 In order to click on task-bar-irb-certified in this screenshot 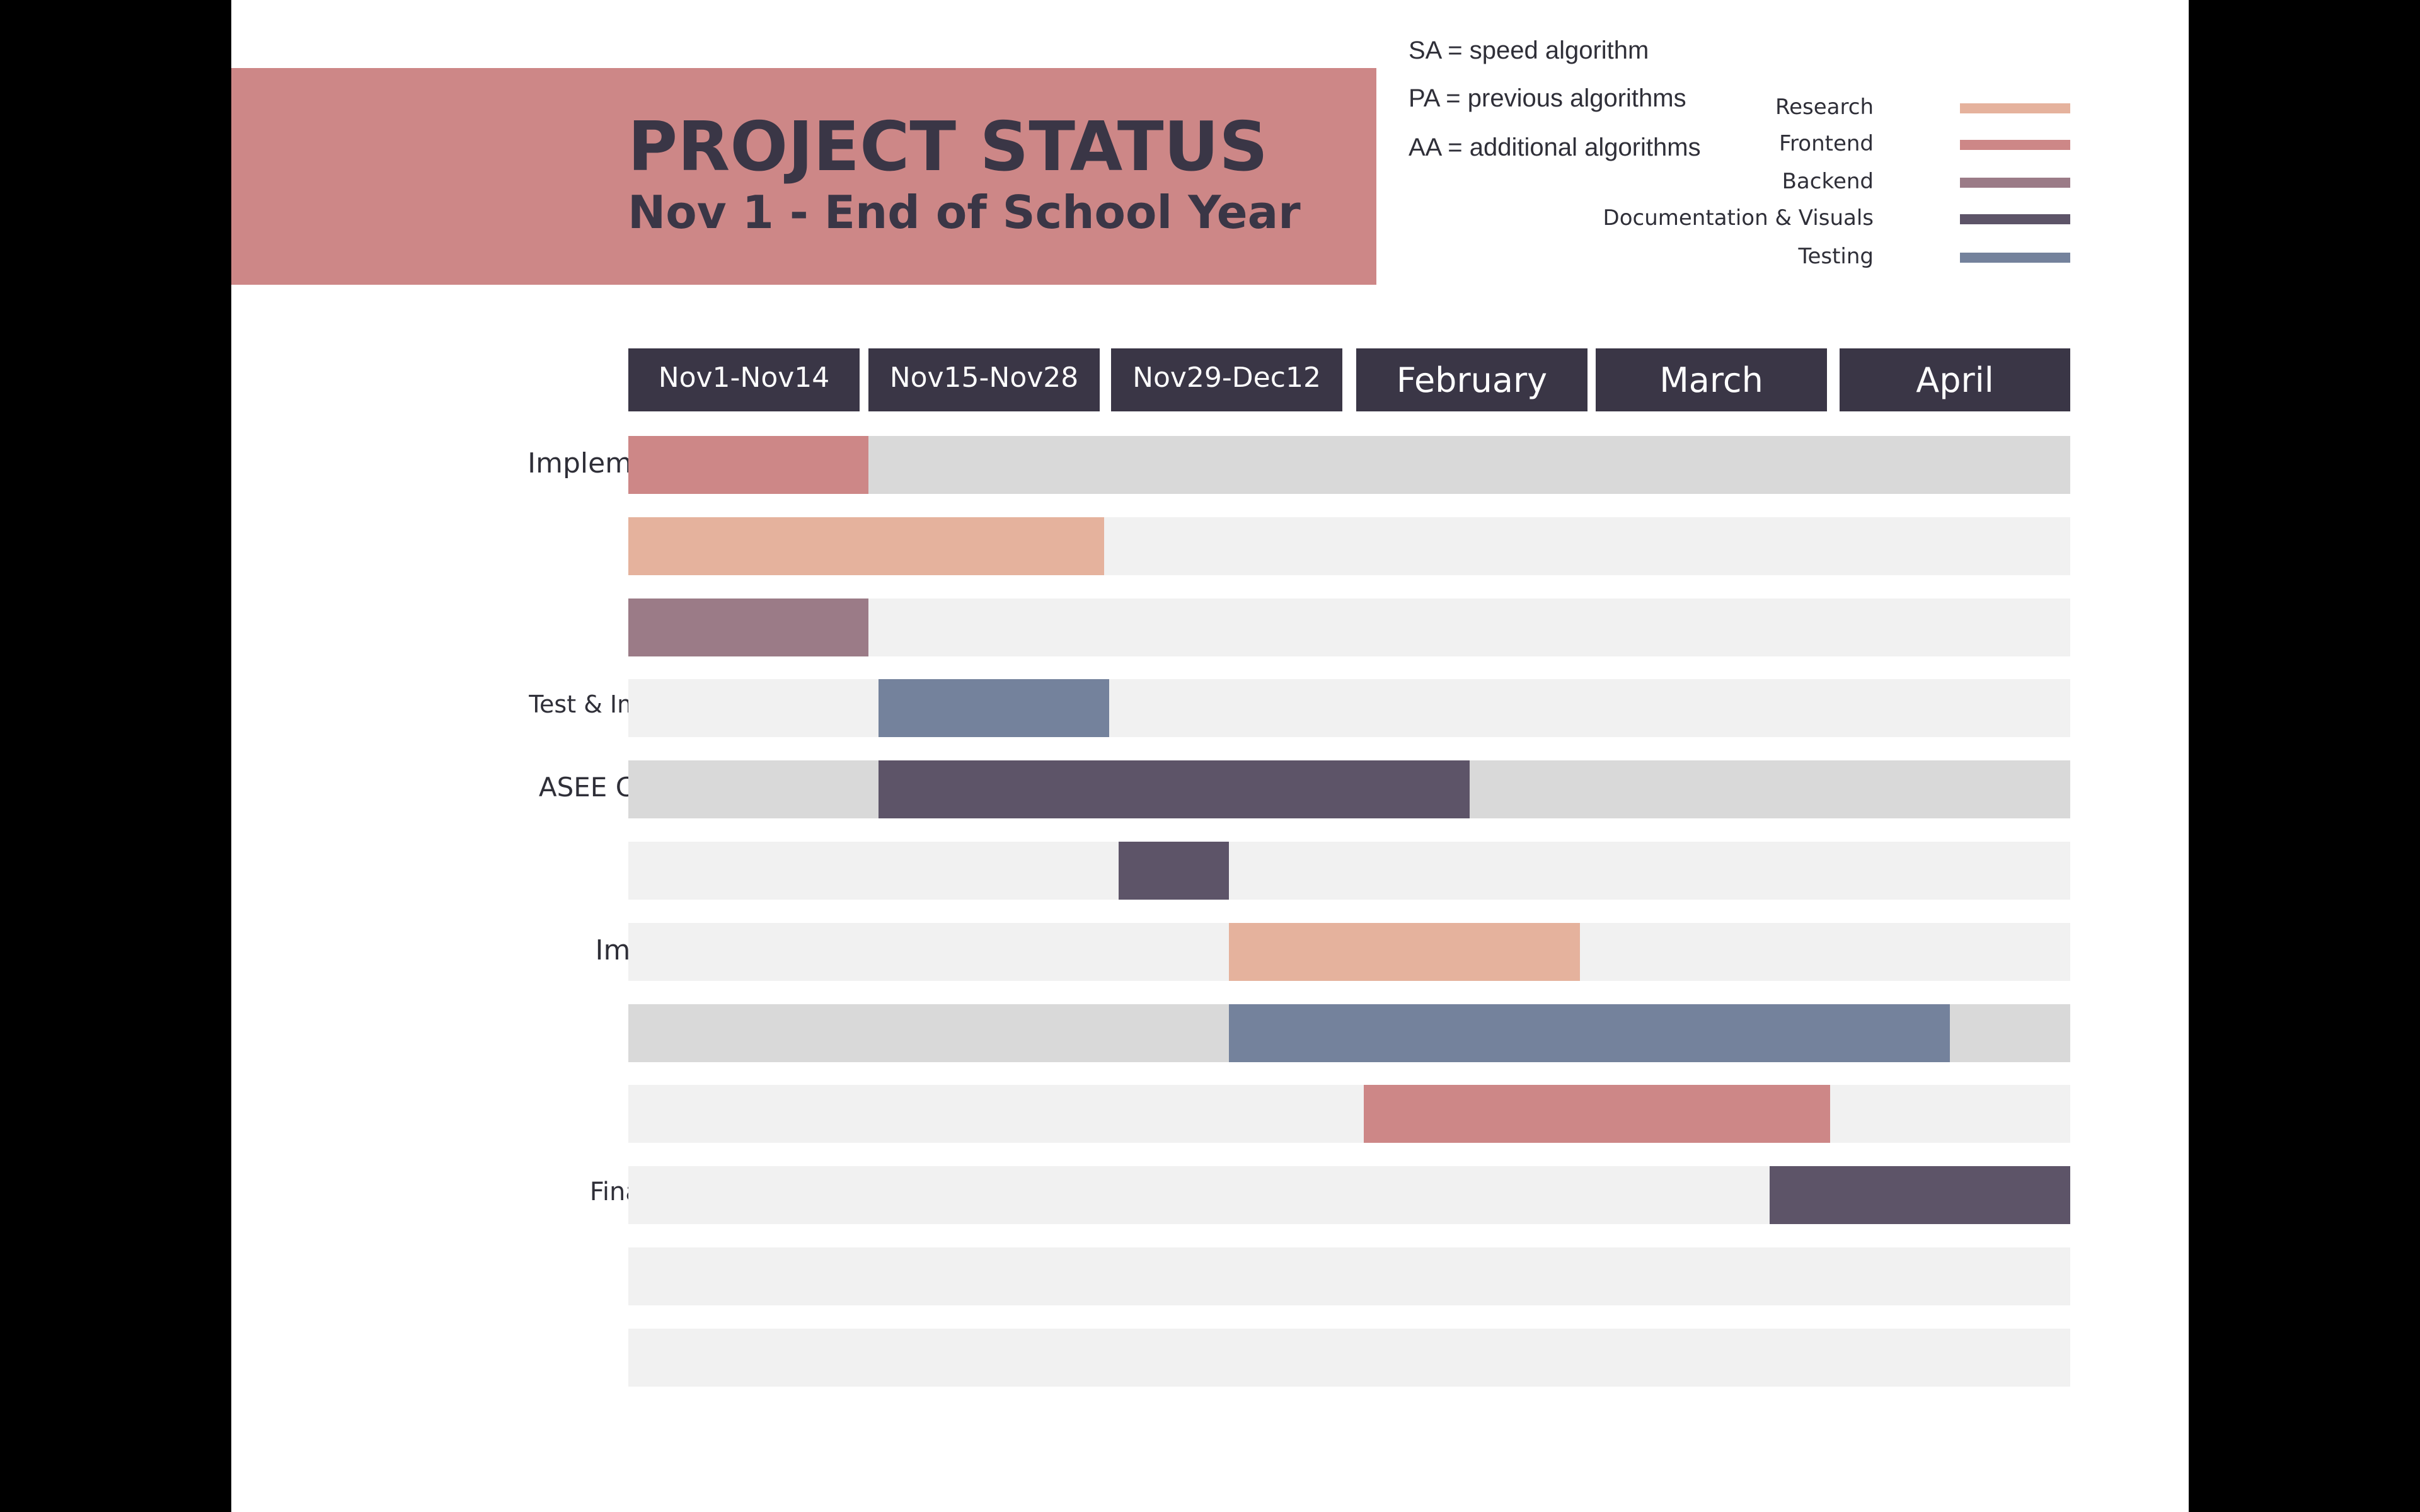, I will do `click(866, 546)`.